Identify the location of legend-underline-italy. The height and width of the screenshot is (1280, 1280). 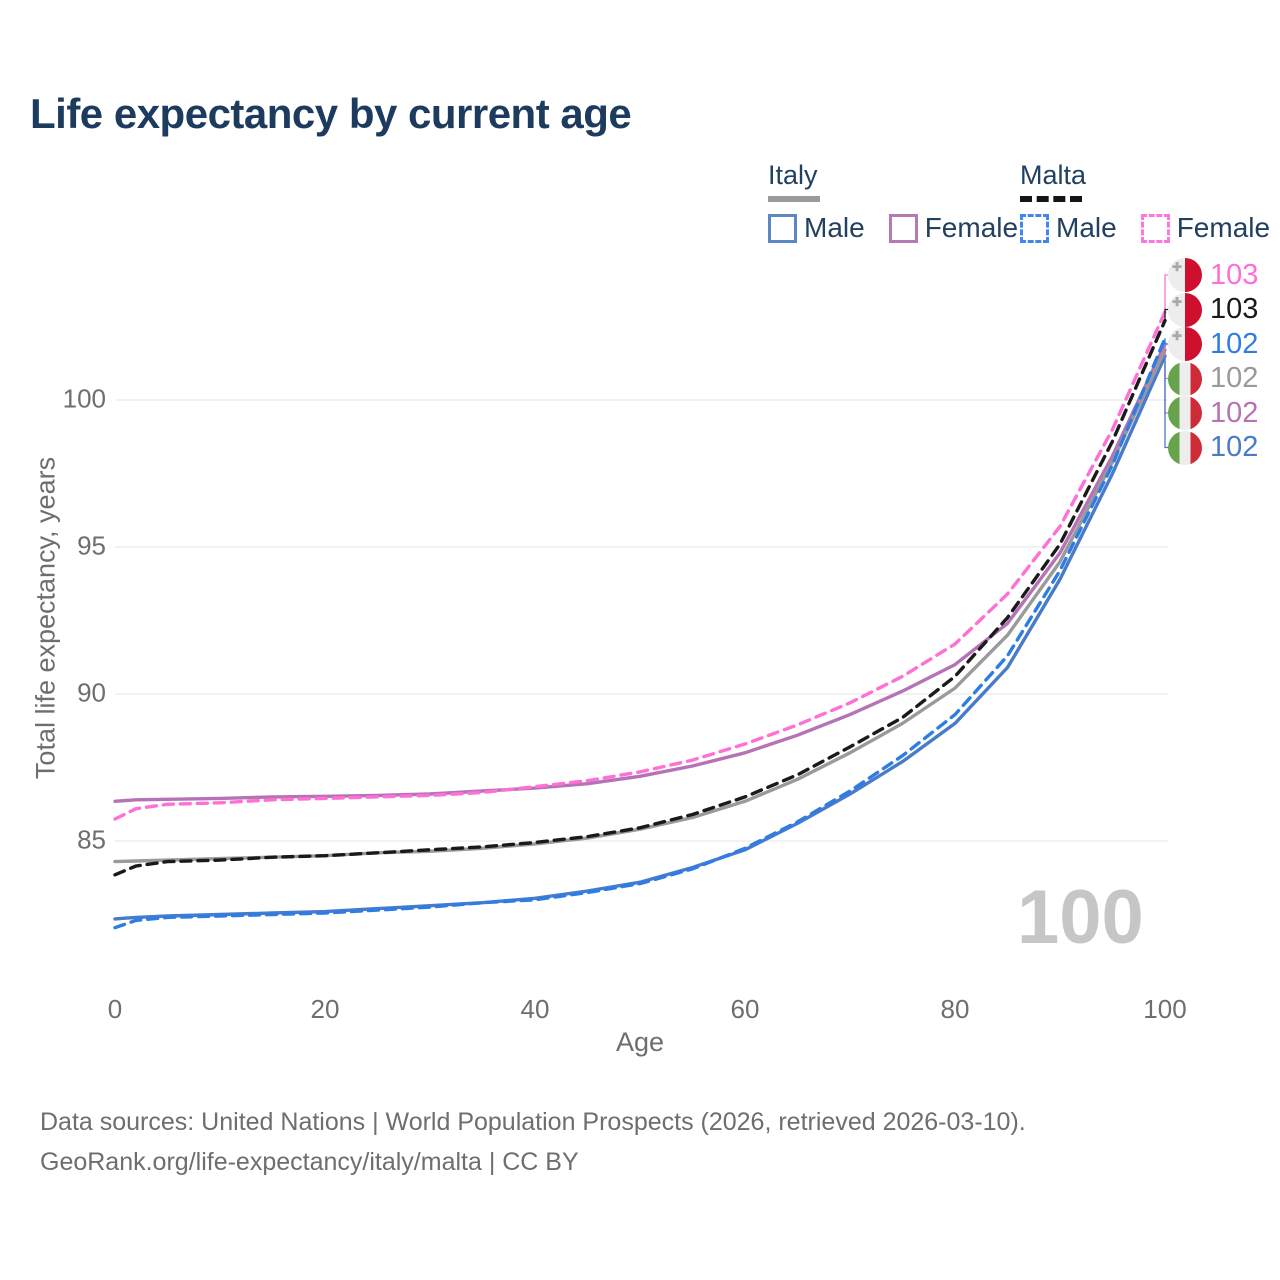
(794, 199).